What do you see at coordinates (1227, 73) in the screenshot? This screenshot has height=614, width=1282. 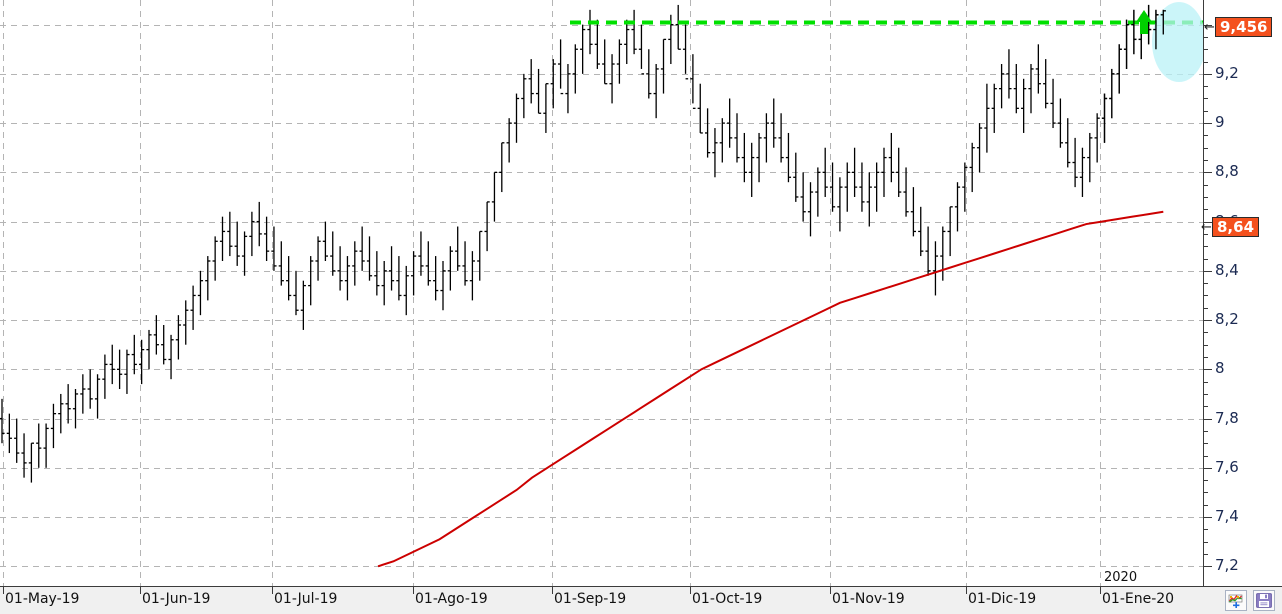 I see `price-tick-label: 9,2` at bounding box center [1227, 73].